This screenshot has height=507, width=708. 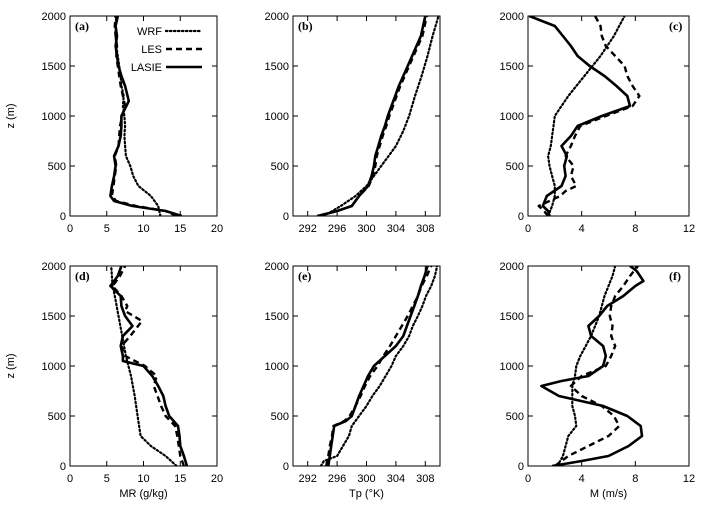 I want to click on panel-tag: (d), so click(x=82, y=276).